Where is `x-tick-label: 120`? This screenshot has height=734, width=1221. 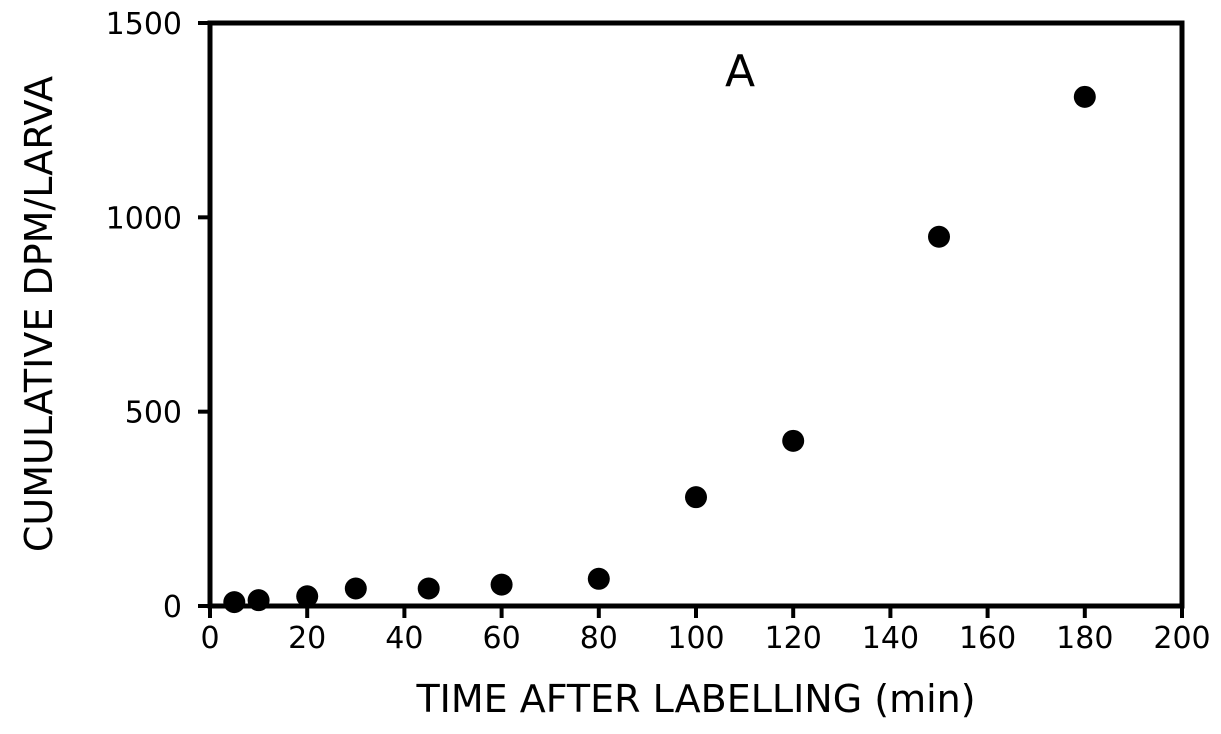
x-tick-label: 120 is located at coordinates (793, 638).